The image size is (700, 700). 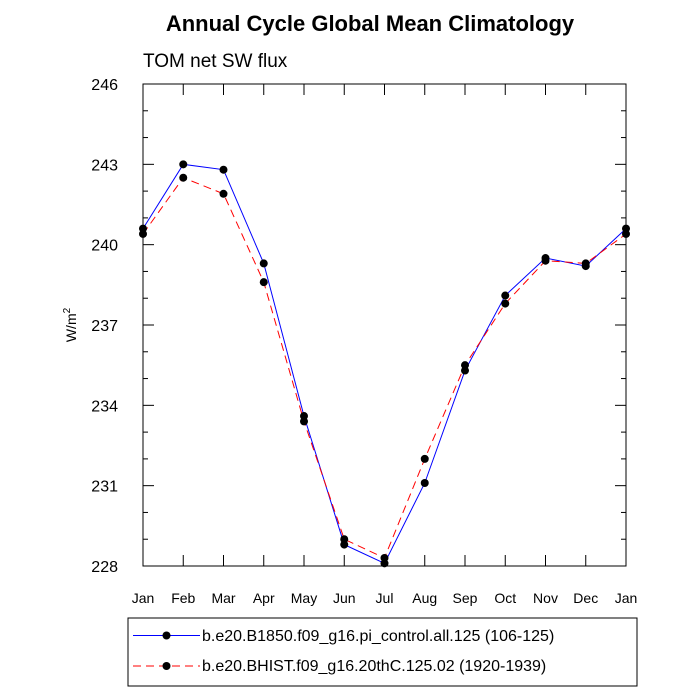 I want to click on x-tick-label: Sep, so click(x=465, y=598).